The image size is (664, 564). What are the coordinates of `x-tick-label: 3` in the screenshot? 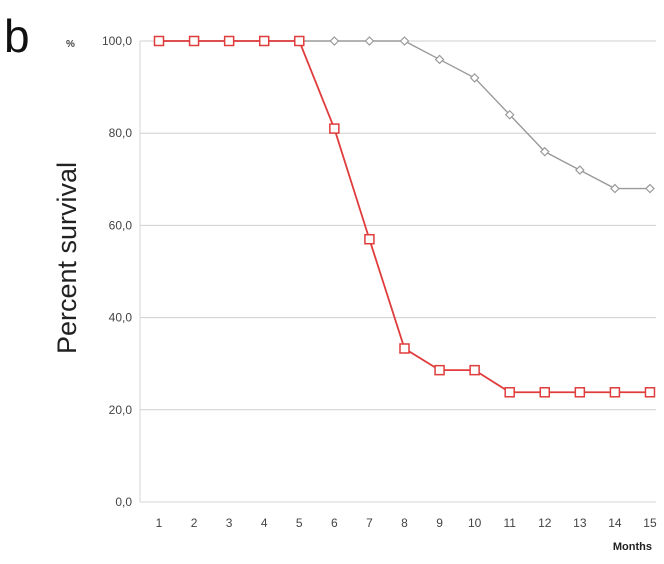 It's located at (229, 523).